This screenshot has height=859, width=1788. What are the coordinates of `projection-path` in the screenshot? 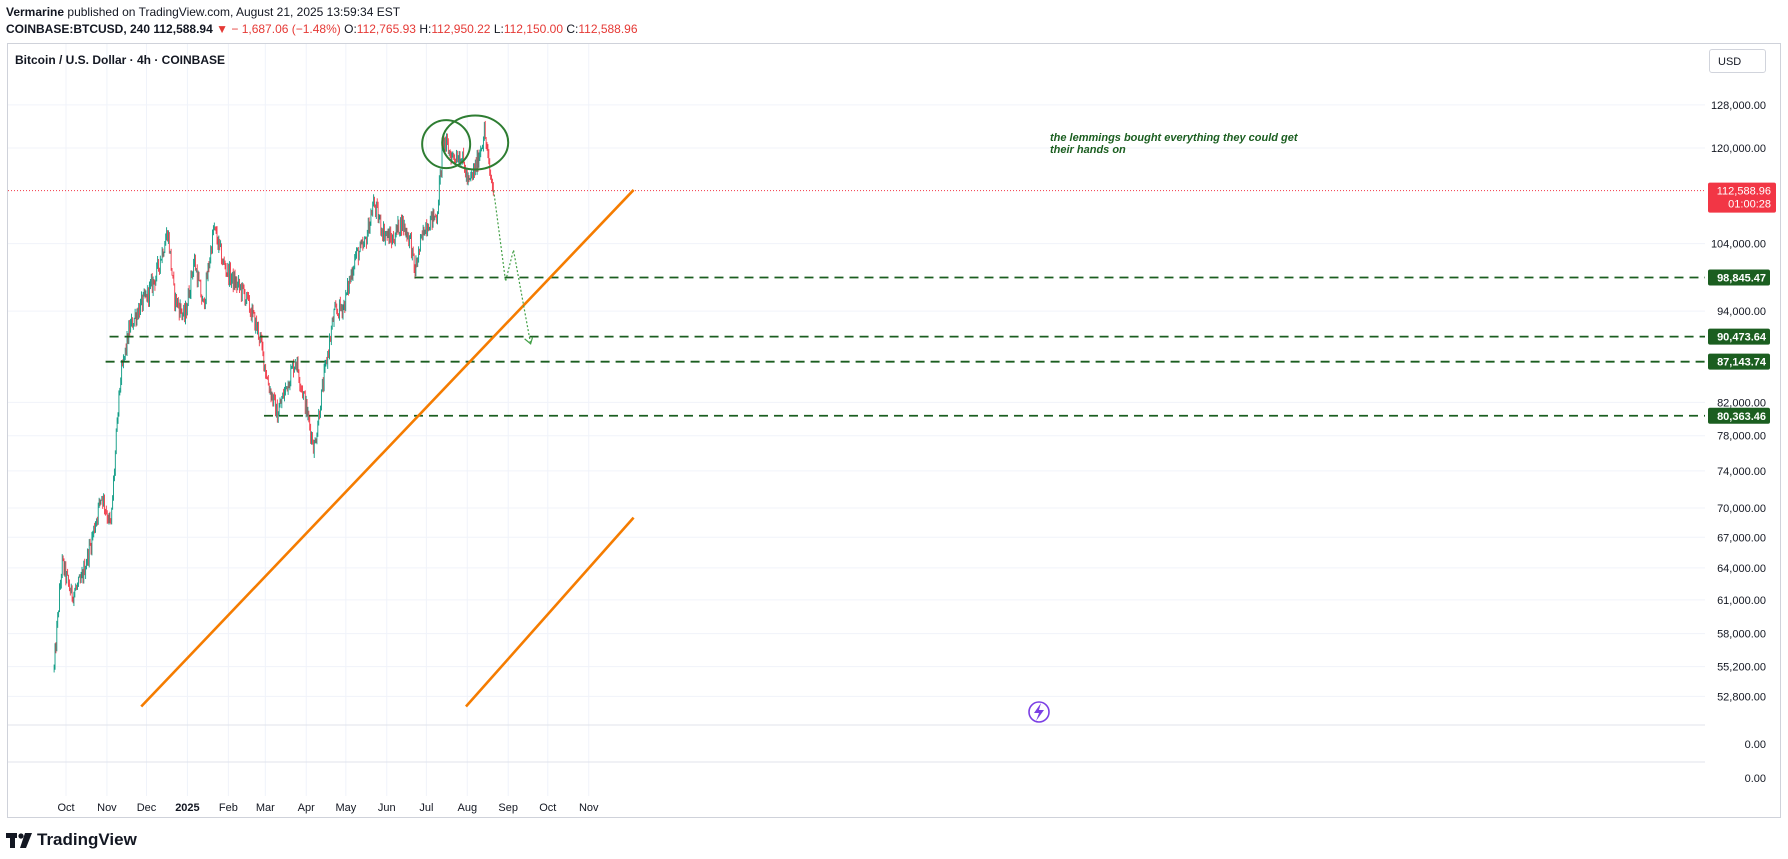 It's located at (512, 267).